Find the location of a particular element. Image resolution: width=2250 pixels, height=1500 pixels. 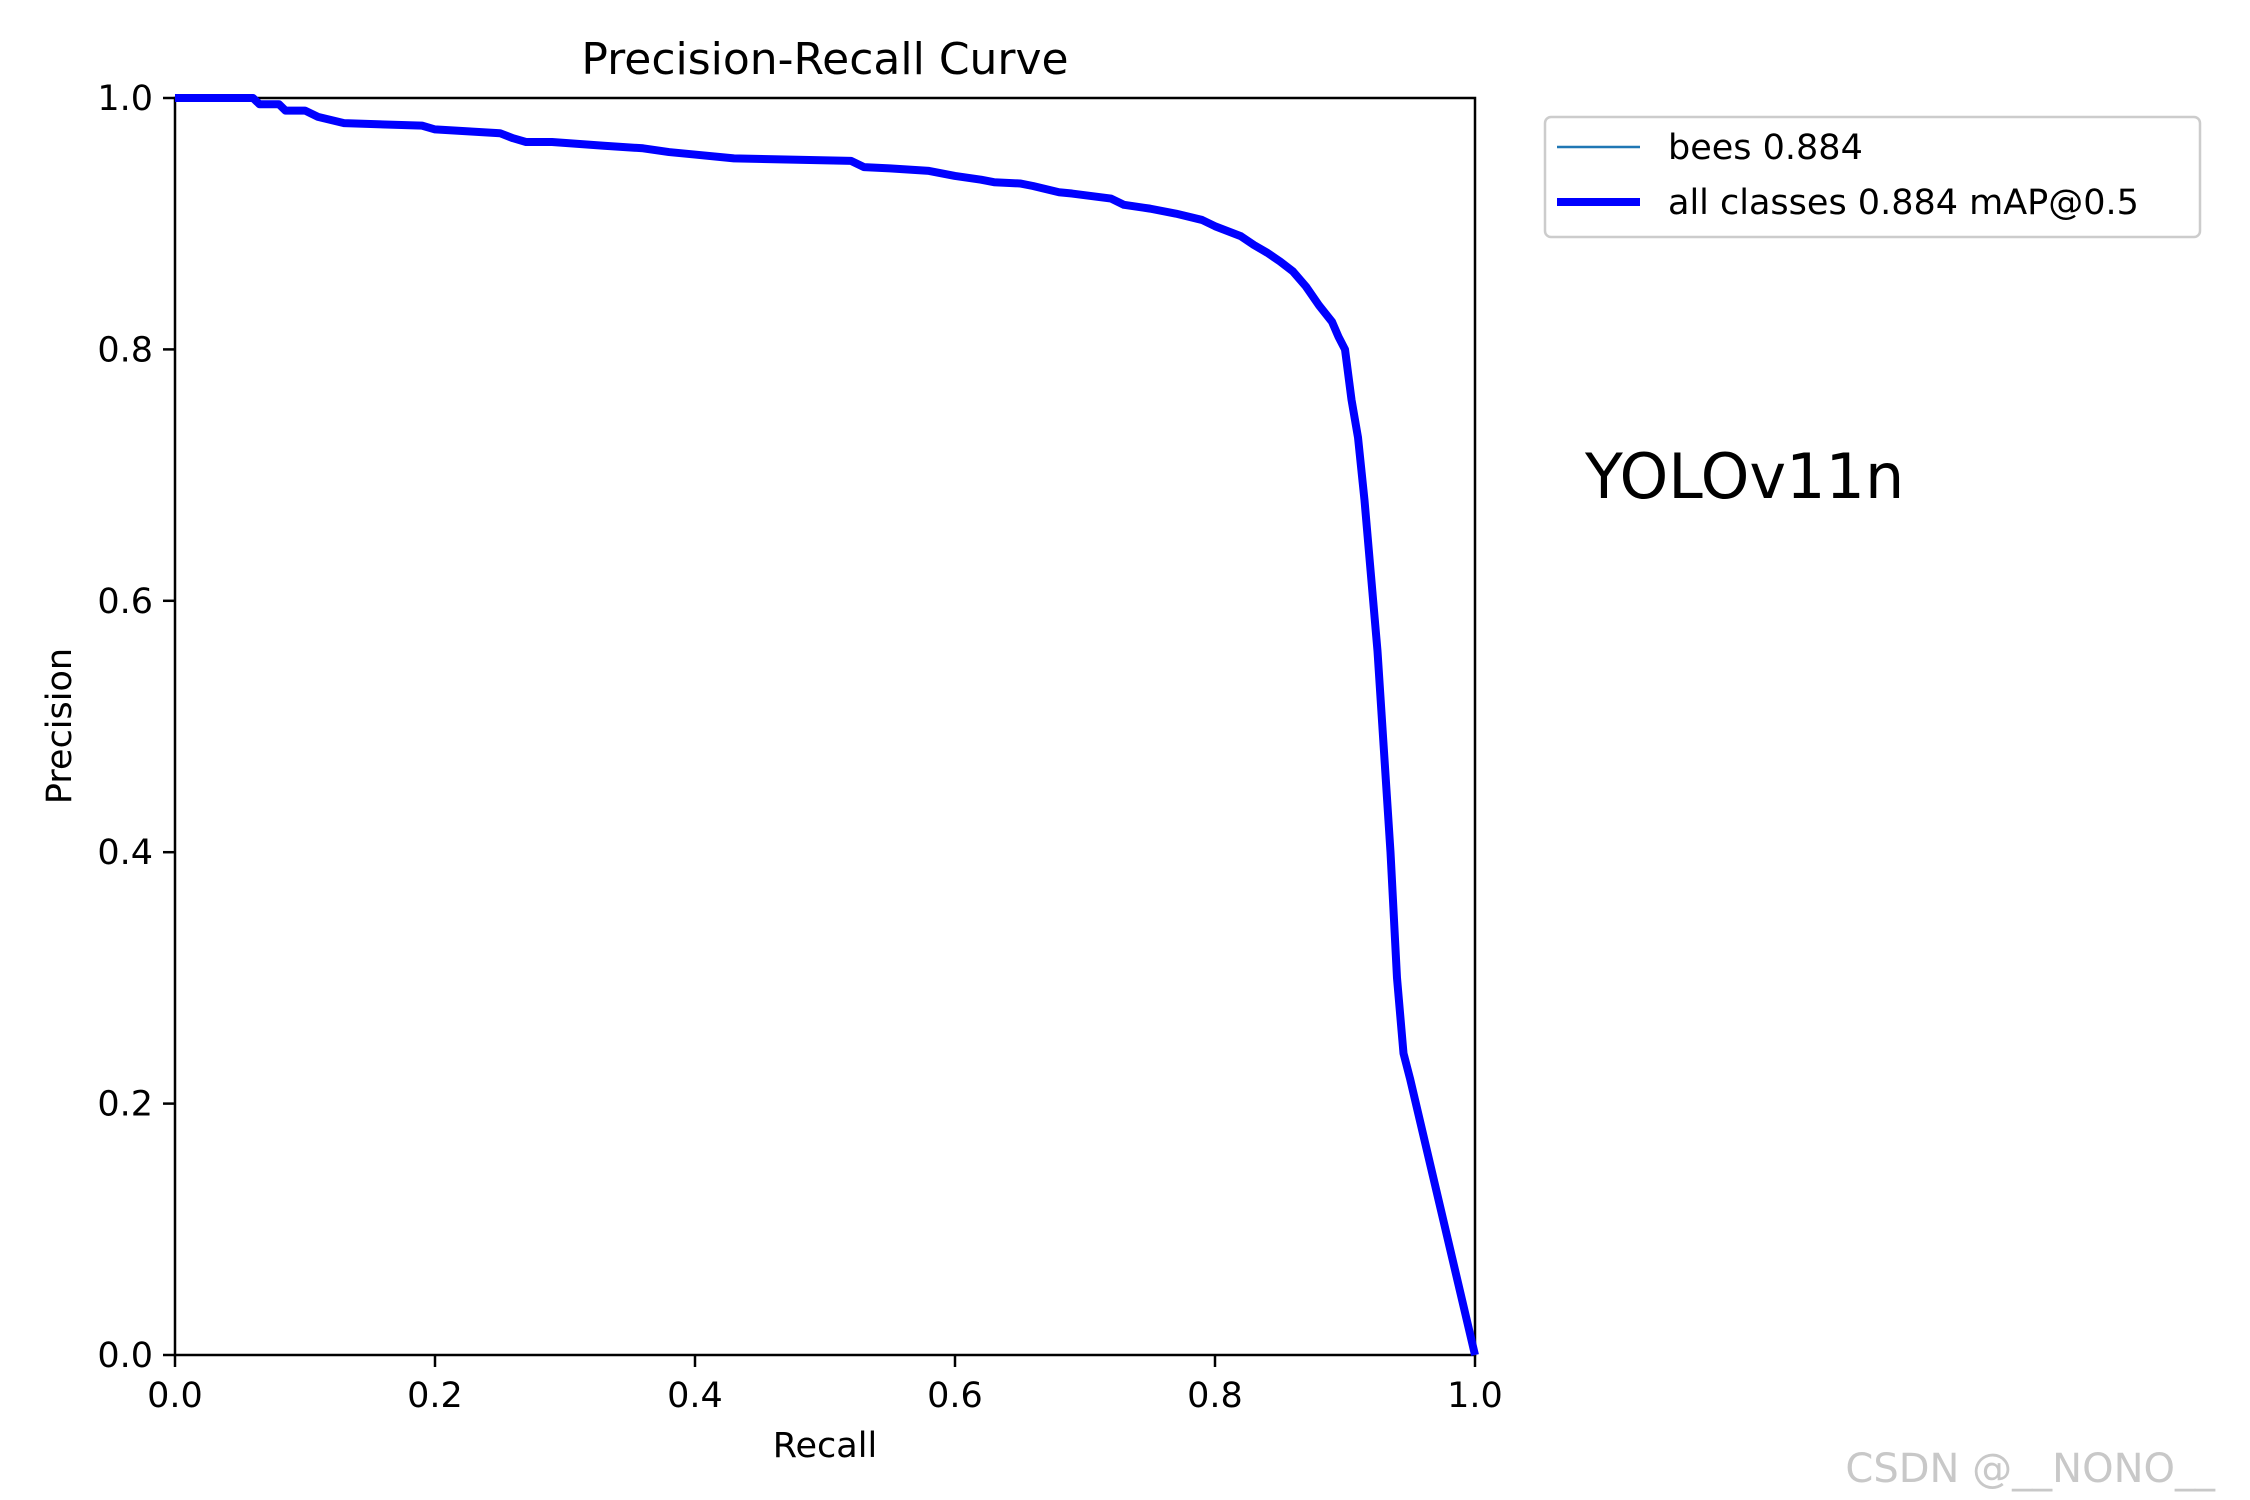

legend: bees 0.884 all classes 0.884 mAP@0.5 is located at coordinates (1872, 177).